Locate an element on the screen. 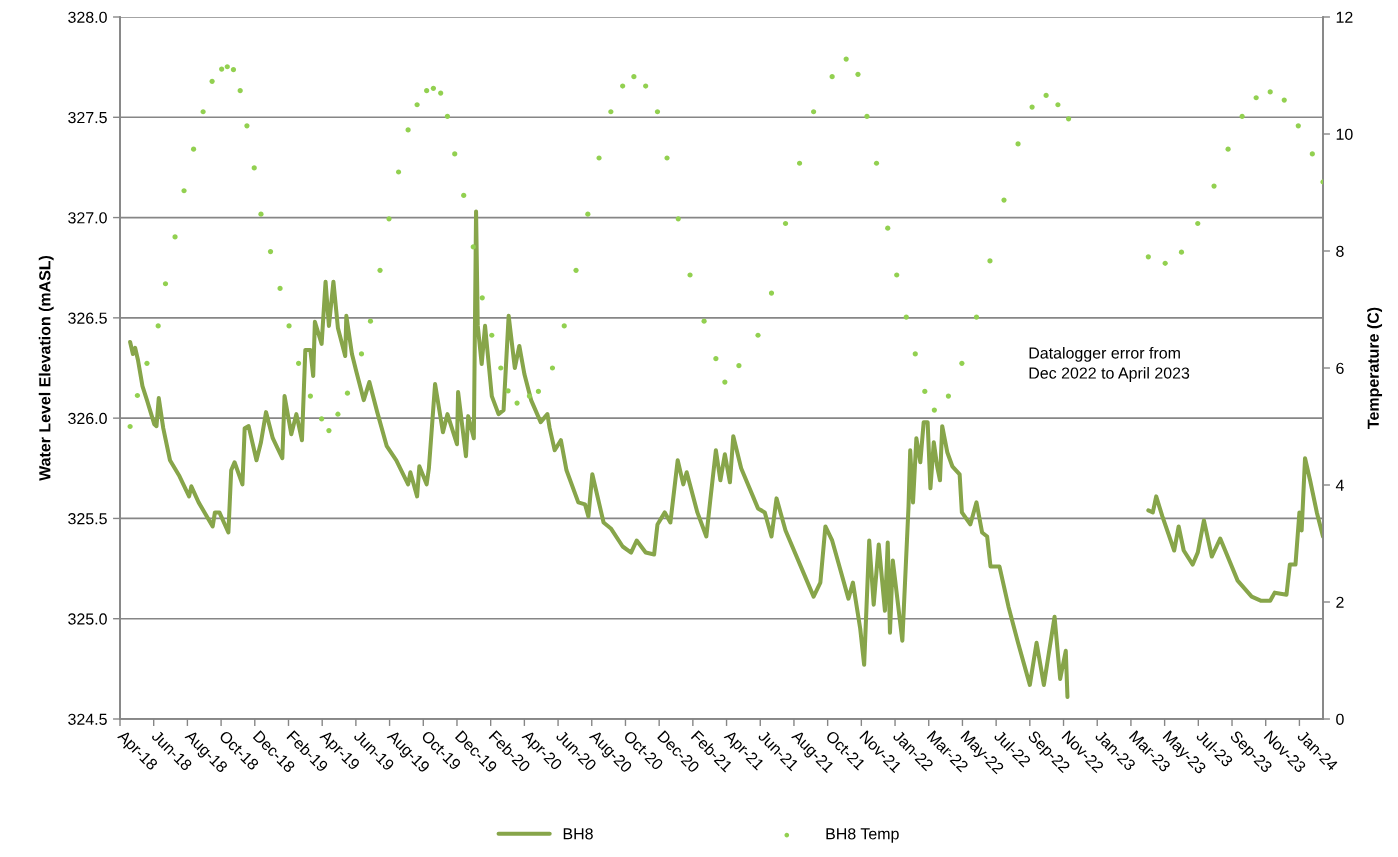  y2-axis-title: Temperature (C) is located at coordinates (1375, 368).